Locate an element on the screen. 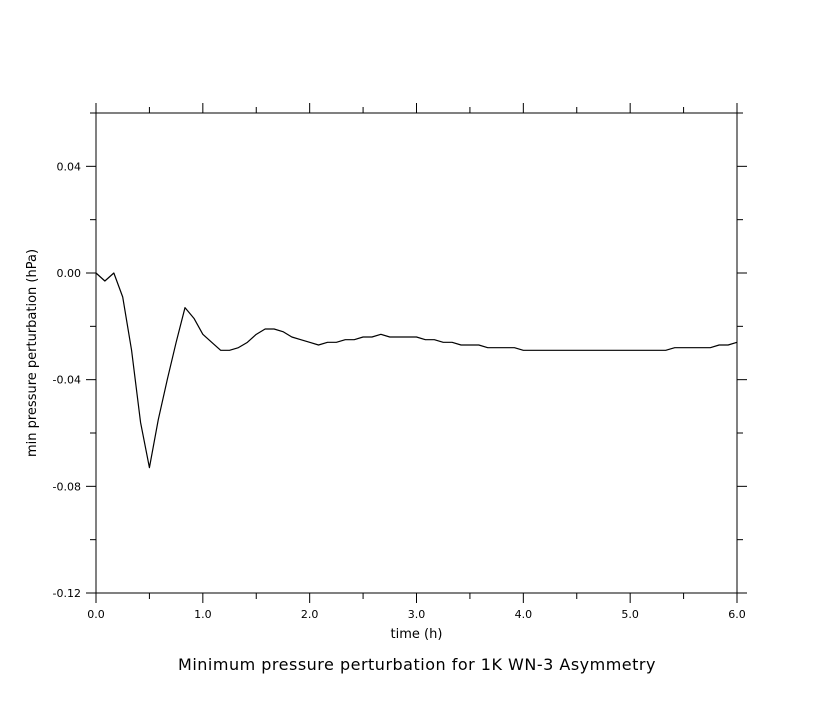  y-tick-label: -0.04 is located at coordinates (67, 380).